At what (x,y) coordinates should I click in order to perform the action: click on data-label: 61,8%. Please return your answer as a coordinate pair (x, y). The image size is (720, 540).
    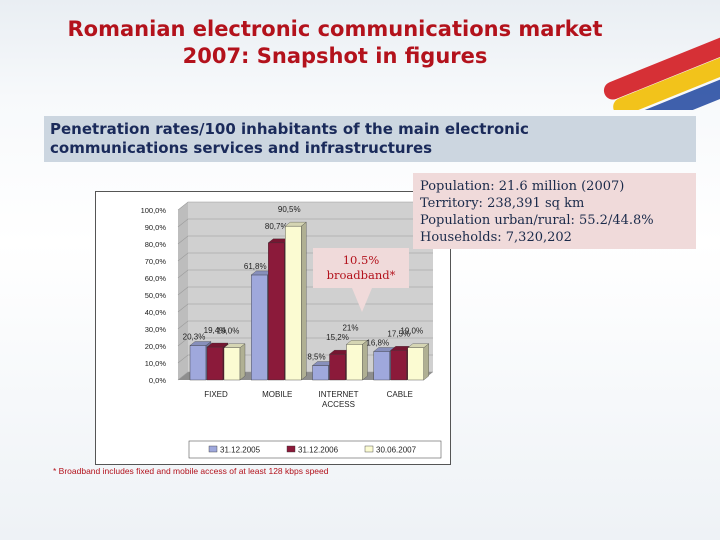
    Looking at the image, I should click on (255, 266).